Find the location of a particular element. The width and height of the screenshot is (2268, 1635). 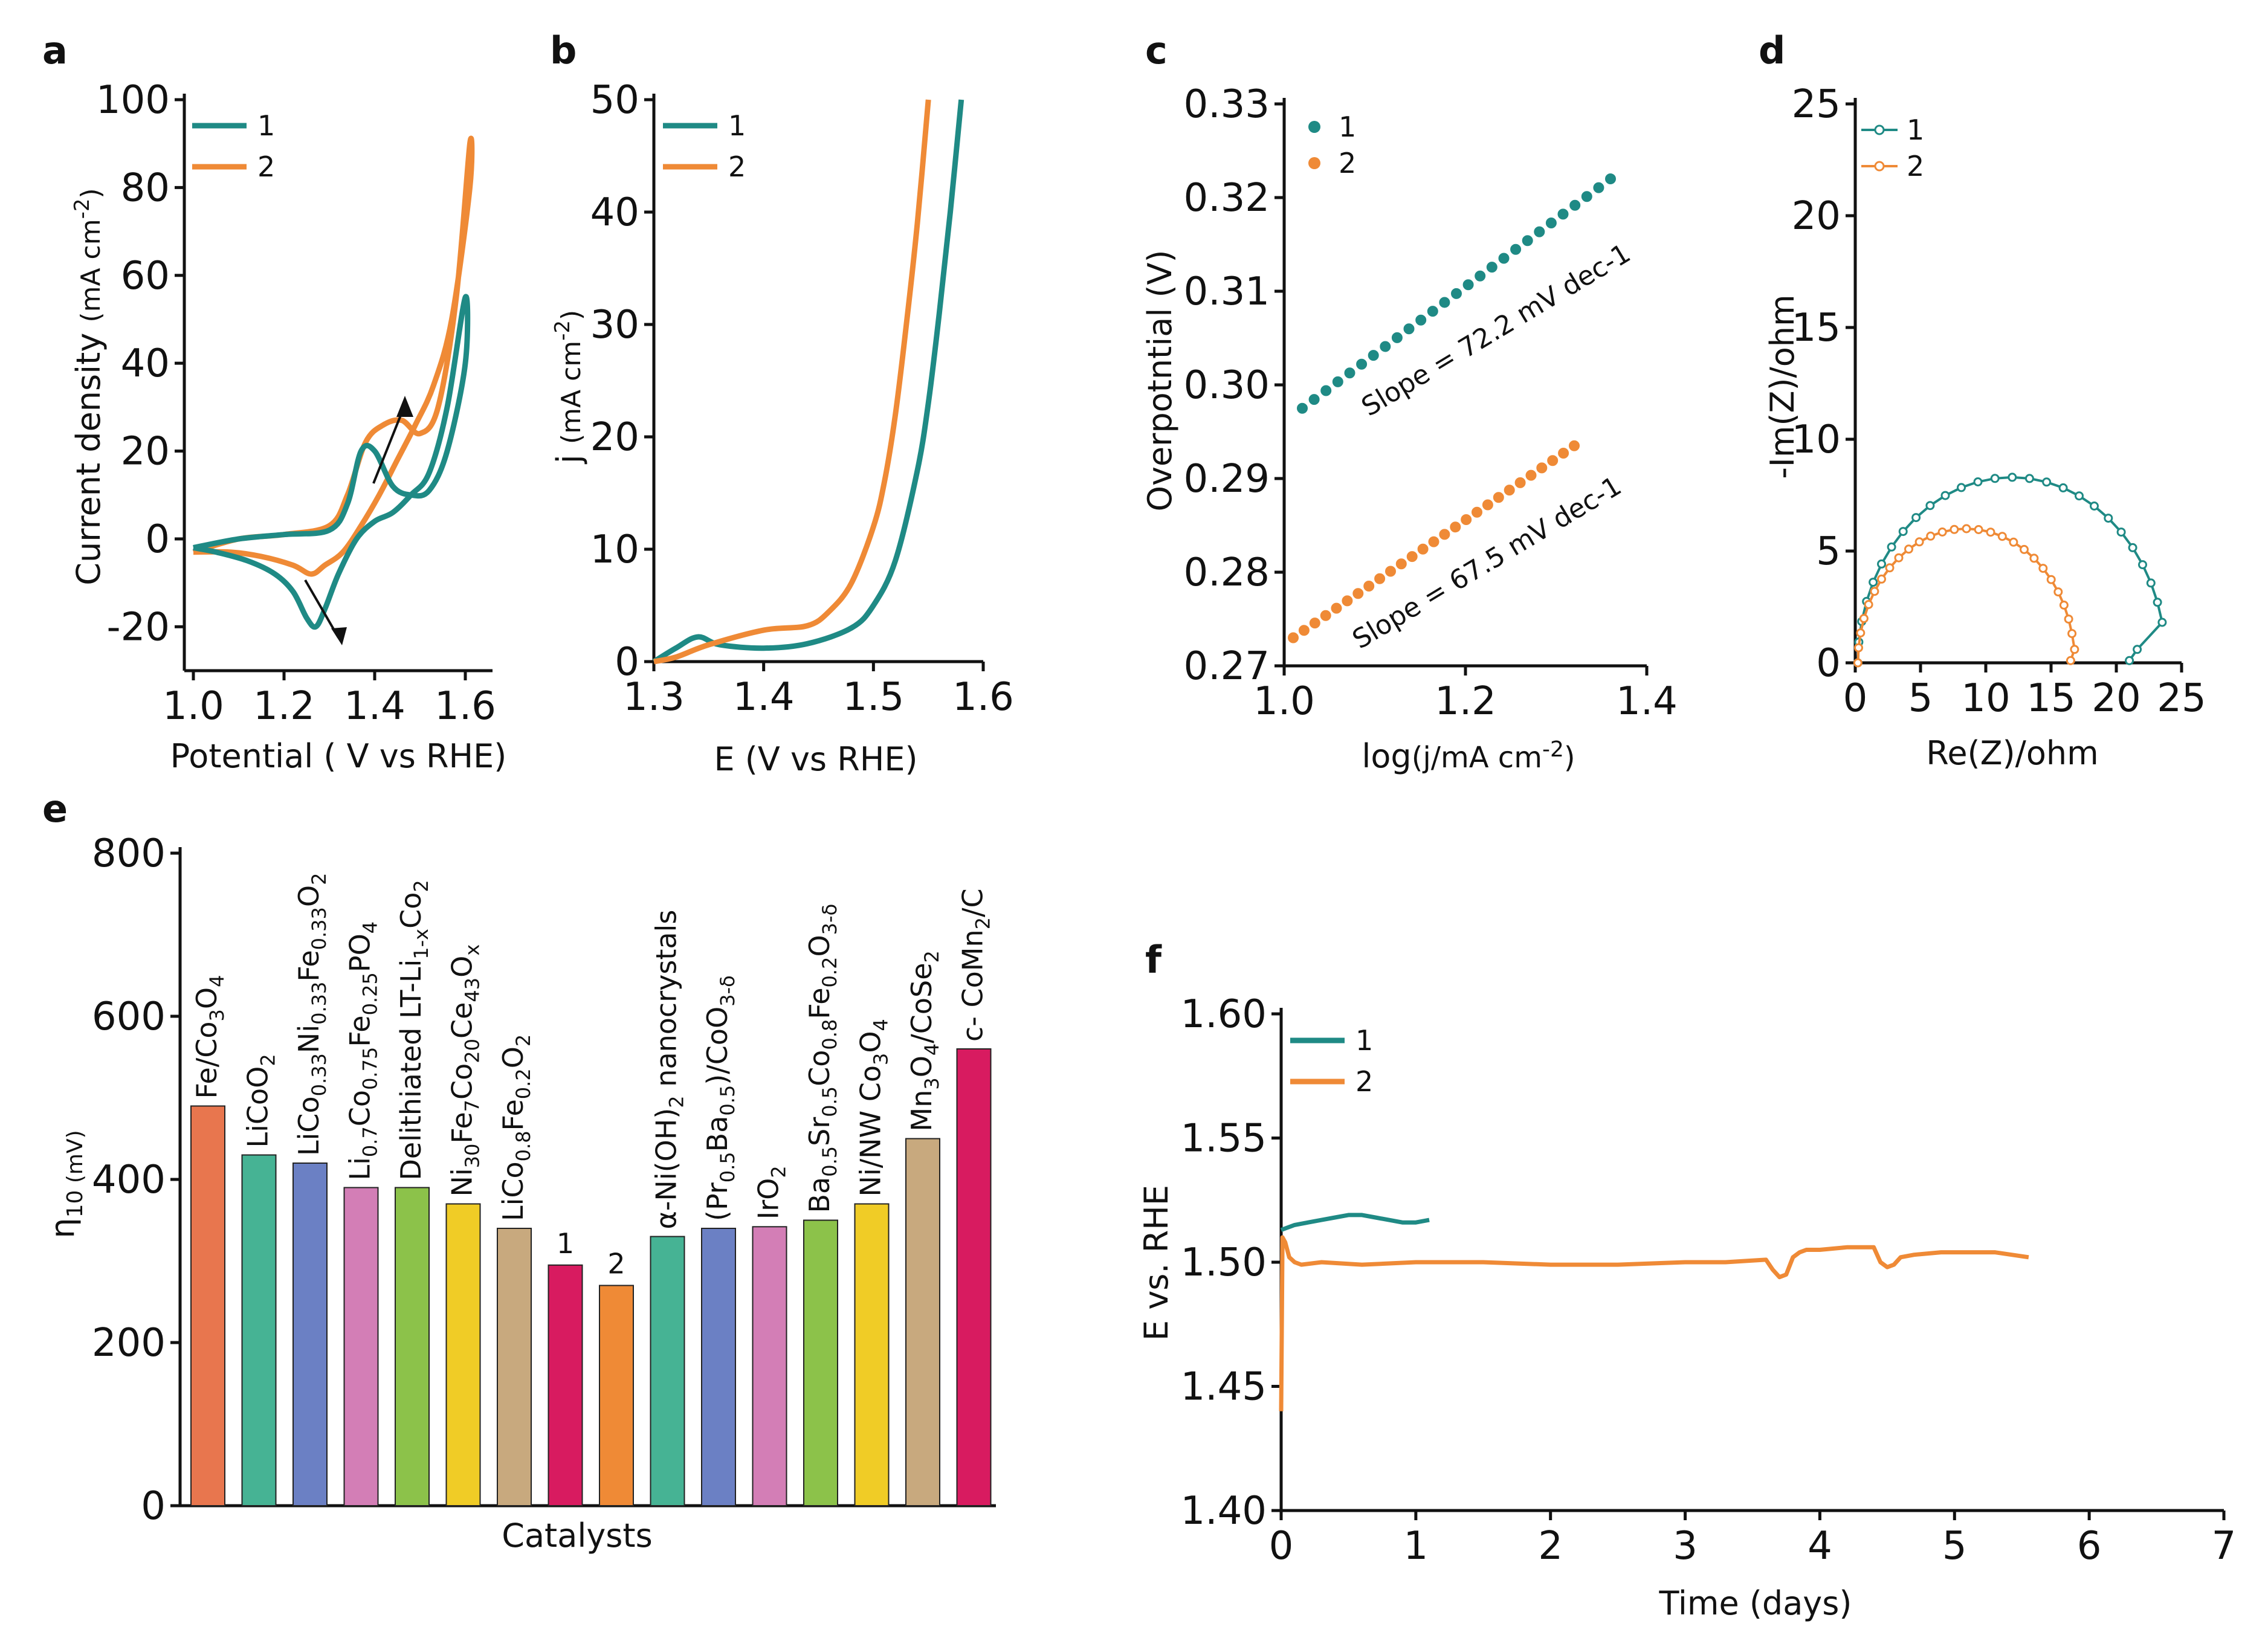

panel-c-legend-label-2: 2 is located at coordinates (1347, 163).